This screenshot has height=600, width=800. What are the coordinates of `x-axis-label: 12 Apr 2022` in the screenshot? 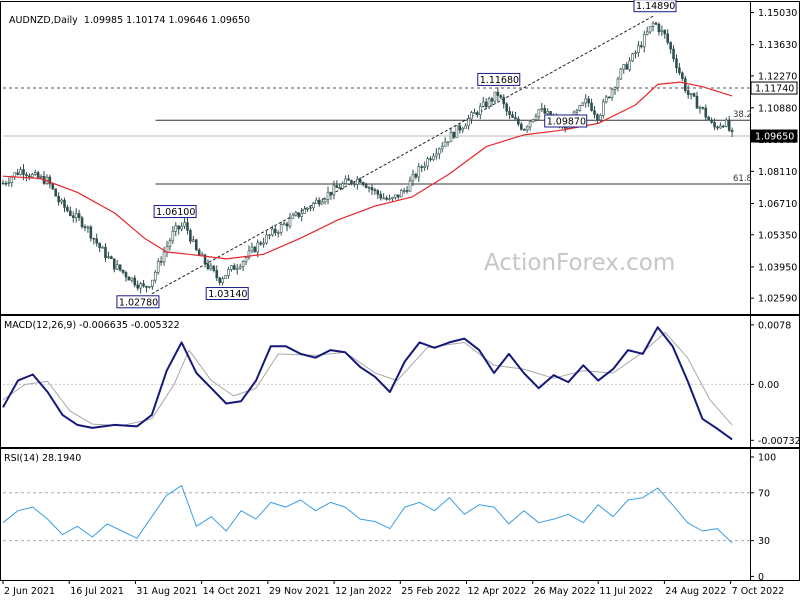 It's located at (497, 591).